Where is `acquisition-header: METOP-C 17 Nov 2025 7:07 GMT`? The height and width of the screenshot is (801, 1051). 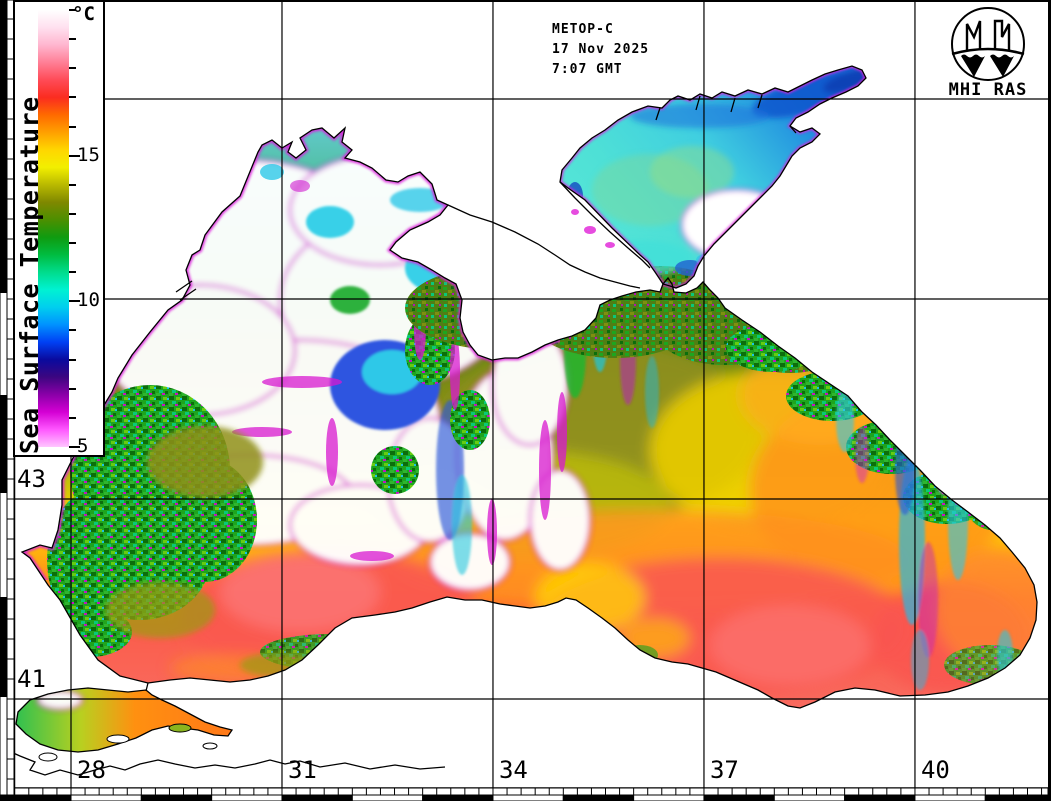 acquisition-header: METOP-C 17 Nov 2025 7:07 GMT is located at coordinates (600, 50).